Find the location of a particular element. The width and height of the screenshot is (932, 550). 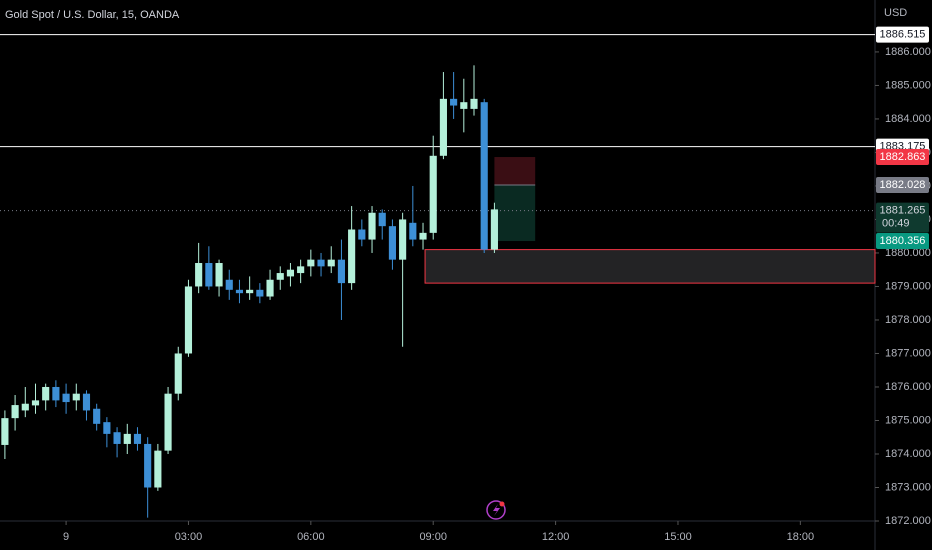

x-tick-label: 09:00 is located at coordinates (433, 537).